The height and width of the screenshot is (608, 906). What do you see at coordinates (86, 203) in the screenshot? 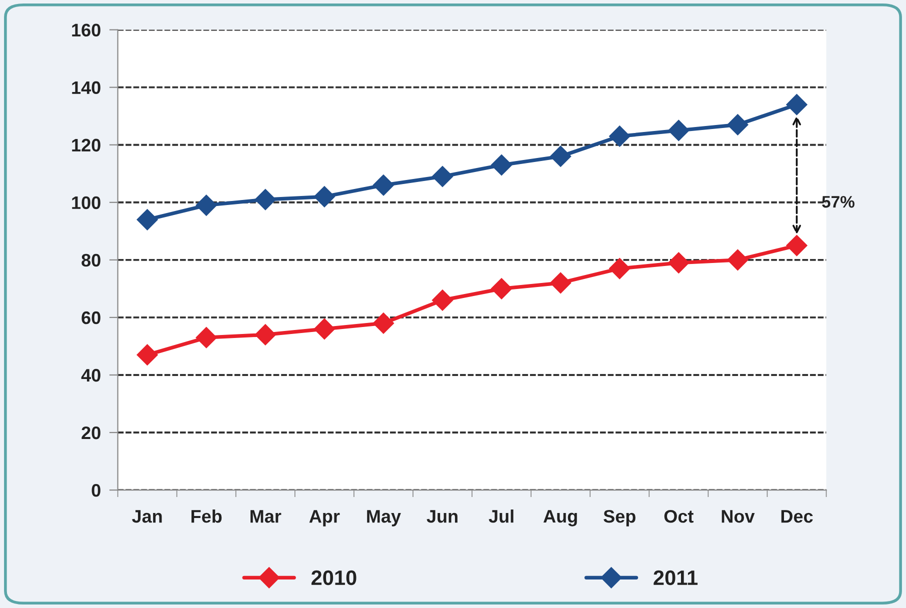
I see `y-tick-label: 100` at bounding box center [86, 203].